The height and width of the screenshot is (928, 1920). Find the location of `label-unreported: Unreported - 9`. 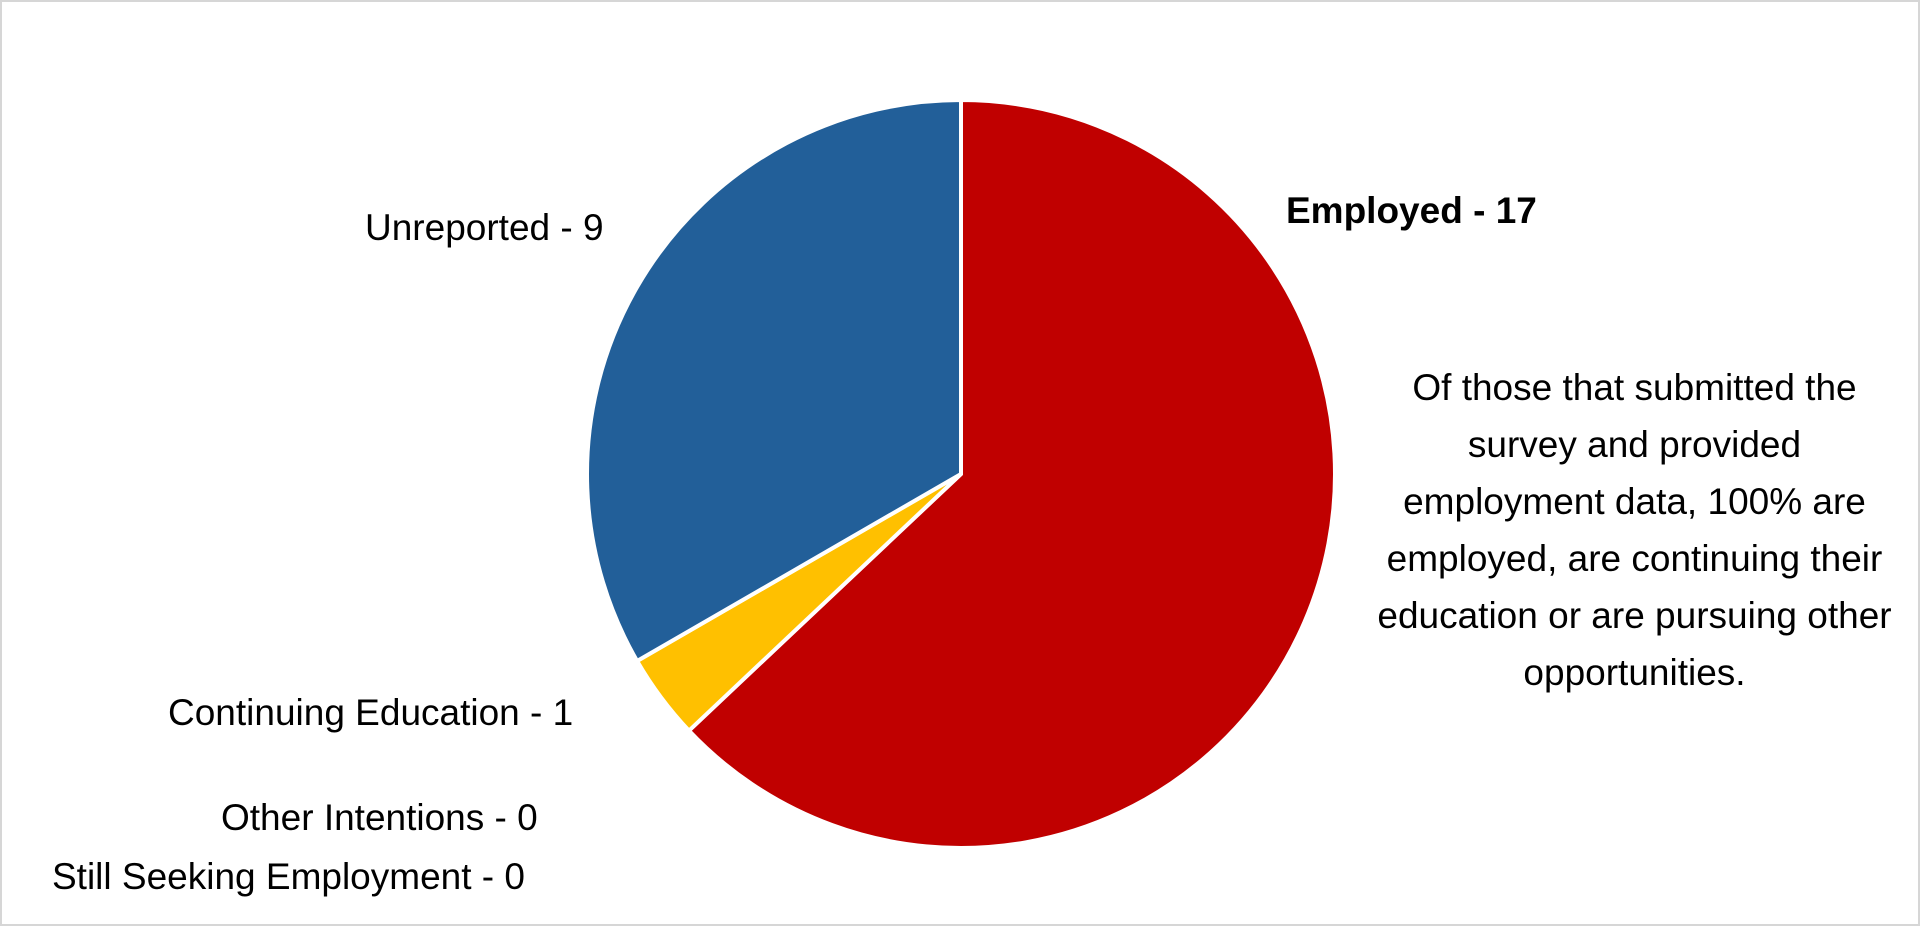

label-unreported: Unreported - 9 is located at coordinates (484, 227).